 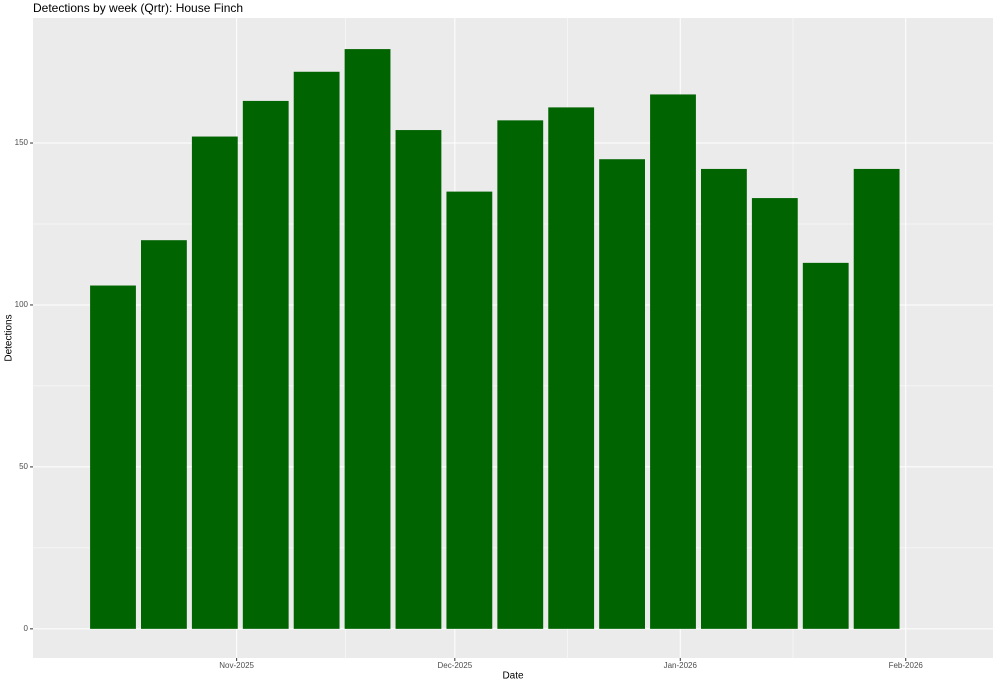 I want to click on y-tick-label: 100, so click(x=22, y=304).